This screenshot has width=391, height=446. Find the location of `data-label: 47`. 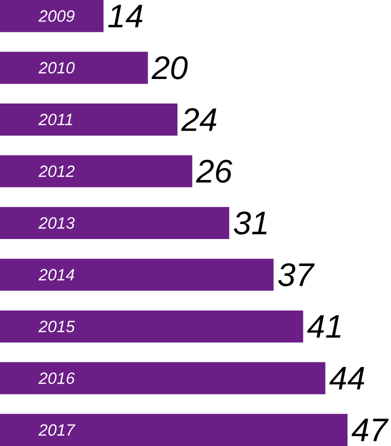

data-label: 47 is located at coordinates (369, 430).